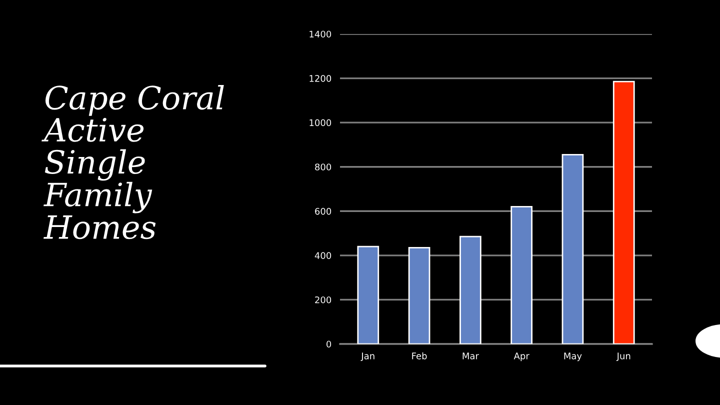 The height and width of the screenshot is (405, 720). I want to click on x-tick-label: Apr, so click(522, 357).